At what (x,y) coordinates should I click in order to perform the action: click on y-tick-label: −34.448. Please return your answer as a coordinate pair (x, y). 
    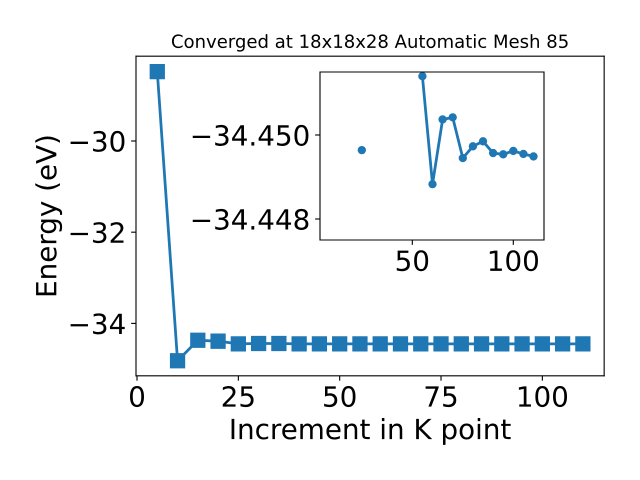
    Looking at the image, I should click on (250, 219).